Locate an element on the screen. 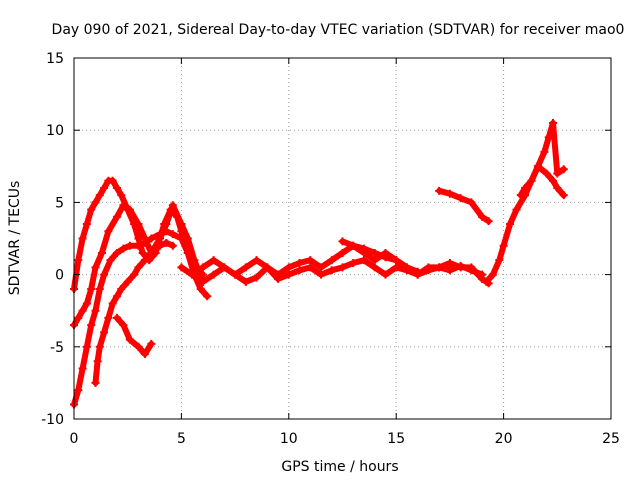 The width and height of the screenshot is (640, 480). x-axis-label: GPS time / hours is located at coordinates (339, 467).